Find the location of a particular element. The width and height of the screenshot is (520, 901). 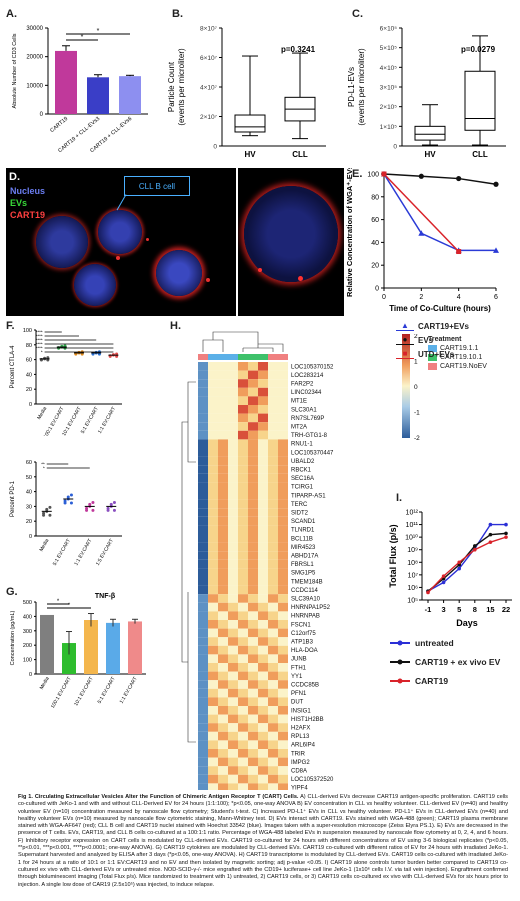

y-tick-label: 40 is located at coordinates (29, 493).